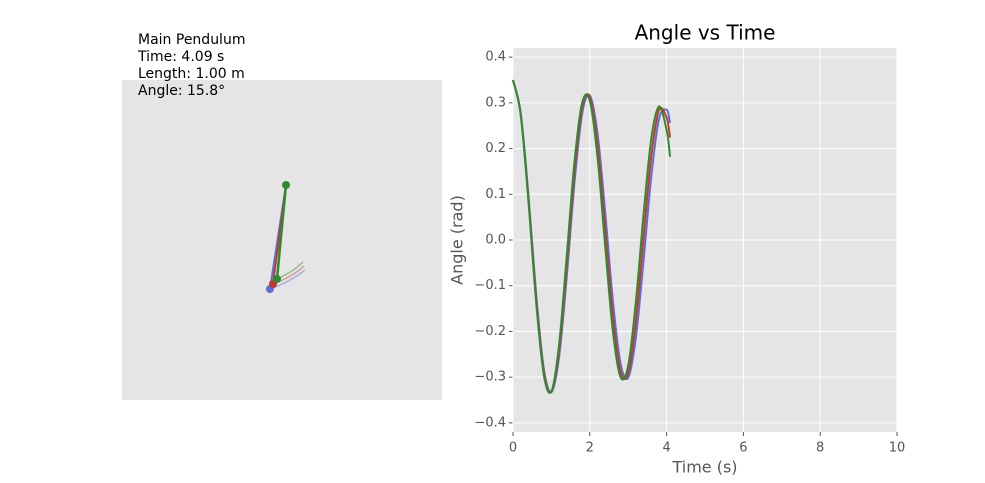 The image size is (985, 483). What do you see at coordinates (490, 285) in the screenshot?
I see `y-tick-label: −0.1` at bounding box center [490, 285].